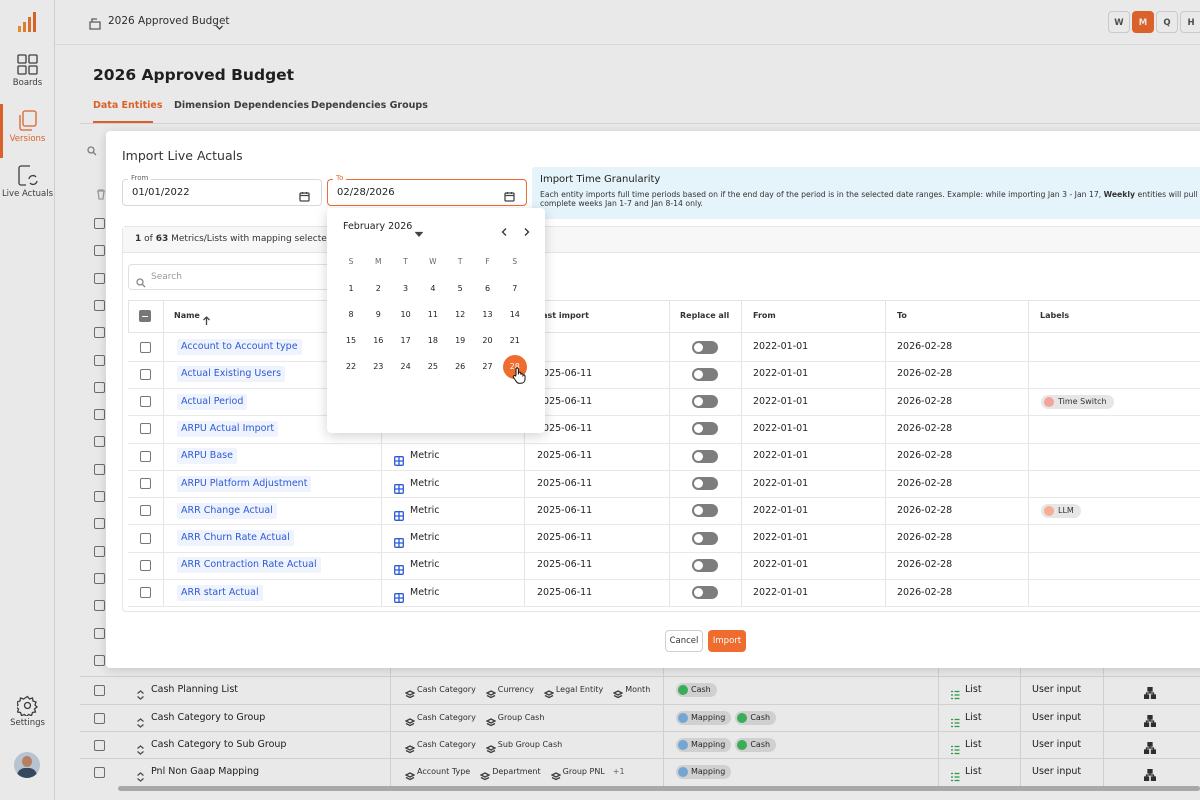  Describe the element at coordinates (235, 538) in the screenshot. I see `entity-link: ARR Churn Rate Actual` at that location.